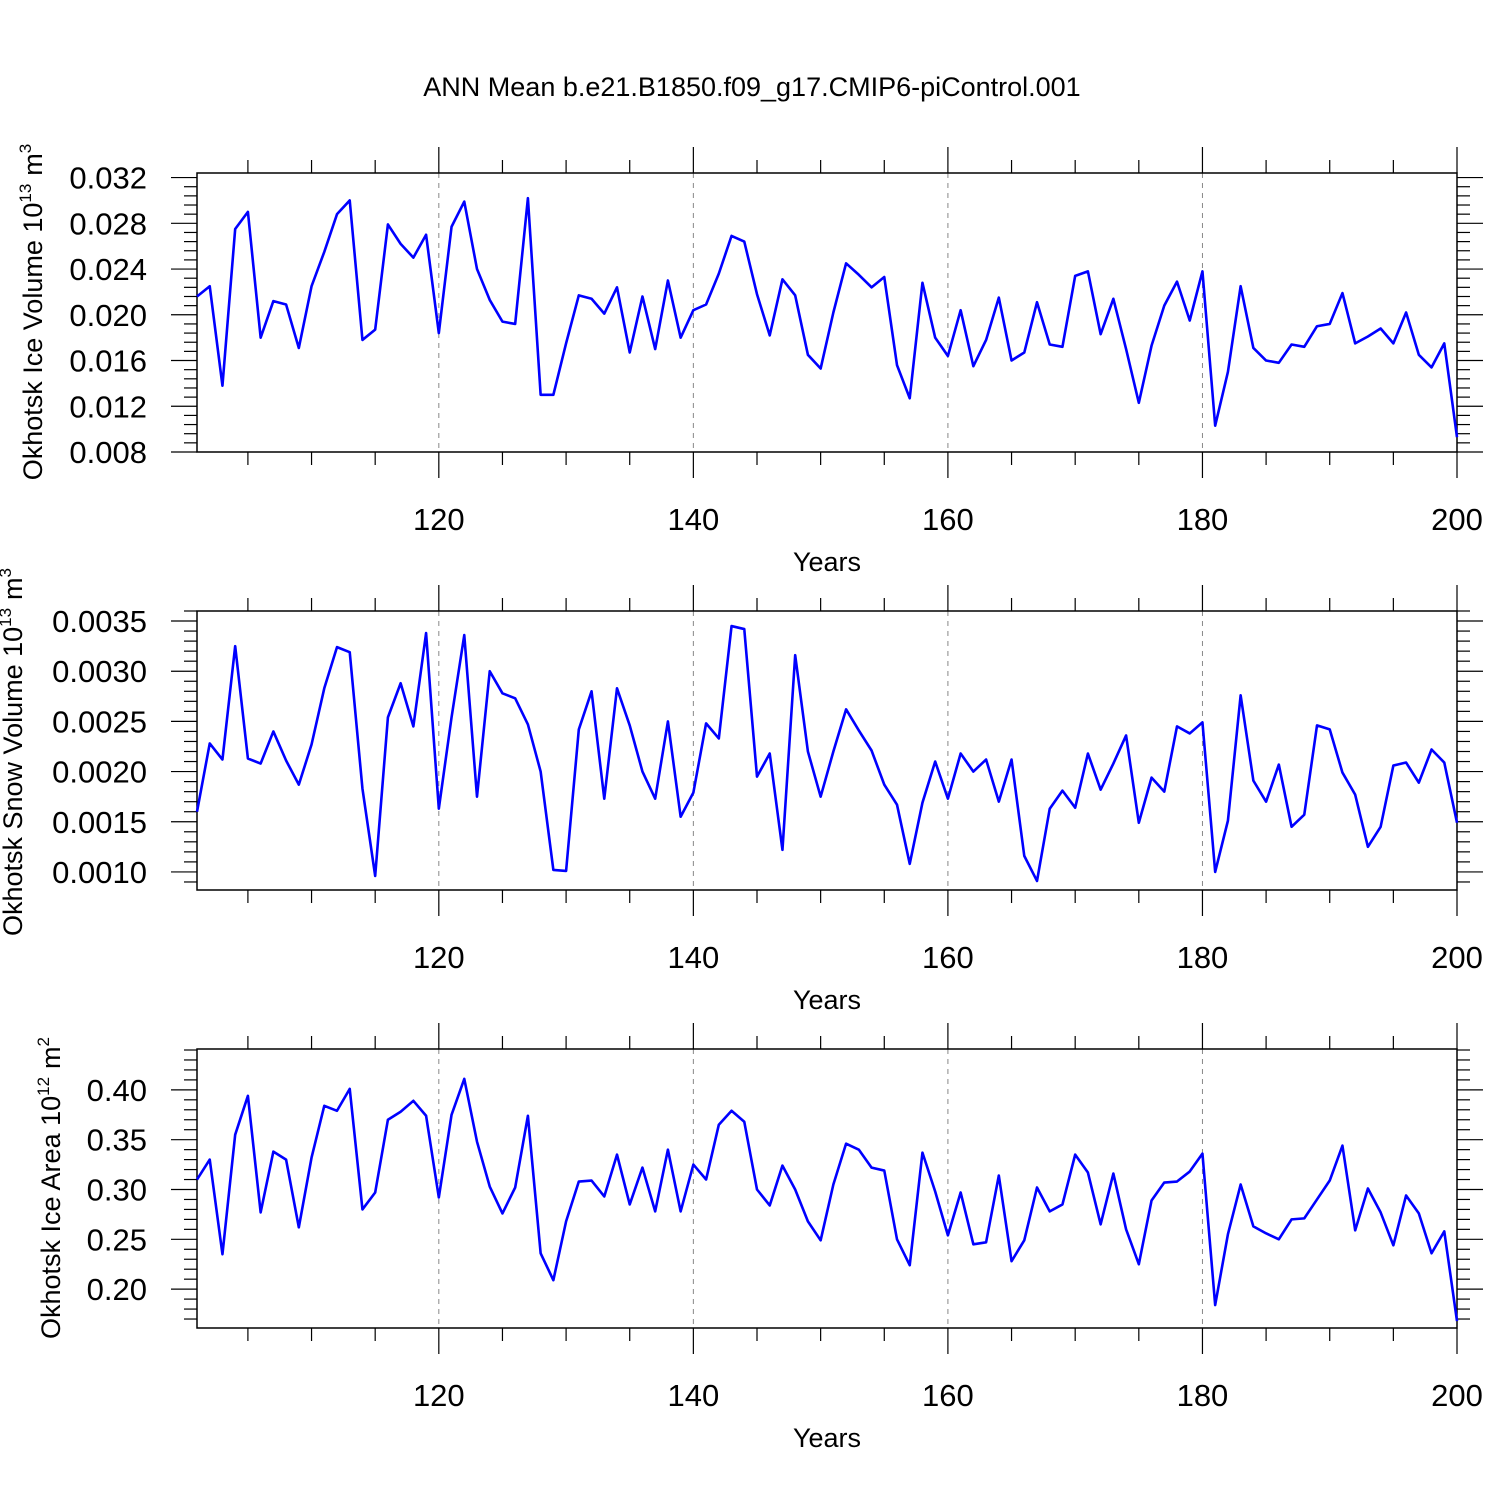 This screenshot has width=1500, height=1500. Describe the element at coordinates (108, 452) in the screenshot. I see `ice-volume-ytick-label: 0.008` at that location.